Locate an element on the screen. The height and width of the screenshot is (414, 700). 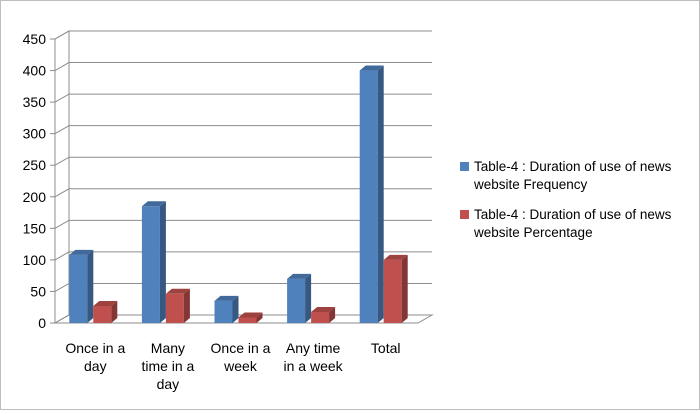
y-tick-label: 300 is located at coordinates (35, 134).